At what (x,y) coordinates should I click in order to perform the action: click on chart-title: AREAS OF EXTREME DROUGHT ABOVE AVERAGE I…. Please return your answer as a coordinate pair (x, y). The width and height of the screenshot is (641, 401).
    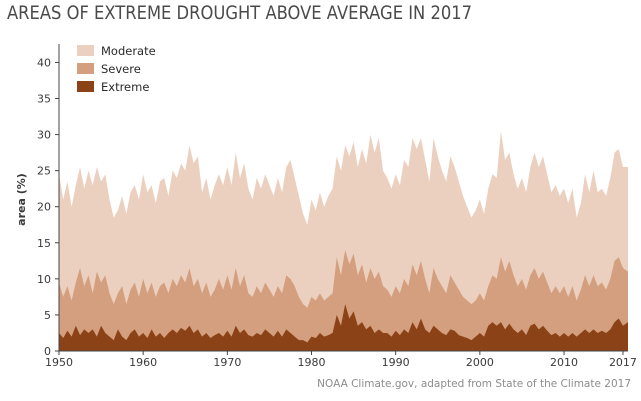
    Looking at the image, I should click on (240, 13).